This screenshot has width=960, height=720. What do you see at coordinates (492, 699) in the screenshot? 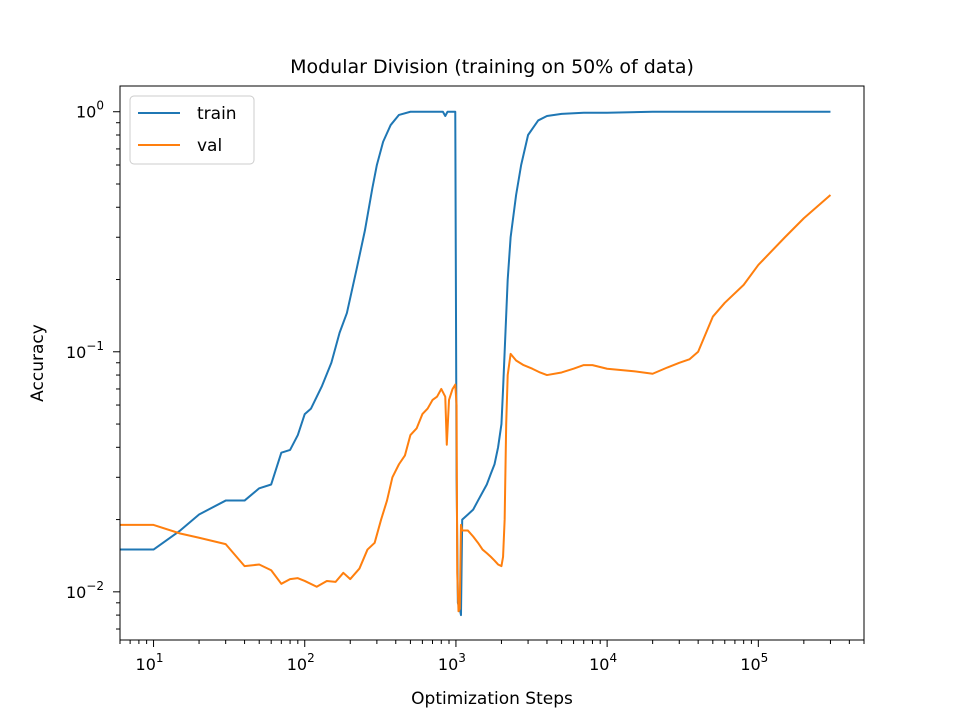
I see `x-axis-label: Optimization Steps` at bounding box center [492, 699].